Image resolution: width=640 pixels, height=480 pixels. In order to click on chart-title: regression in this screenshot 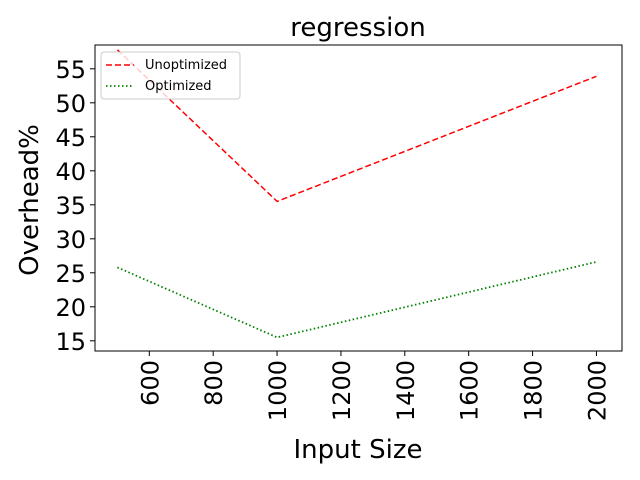, I will do `click(357, 28)`.